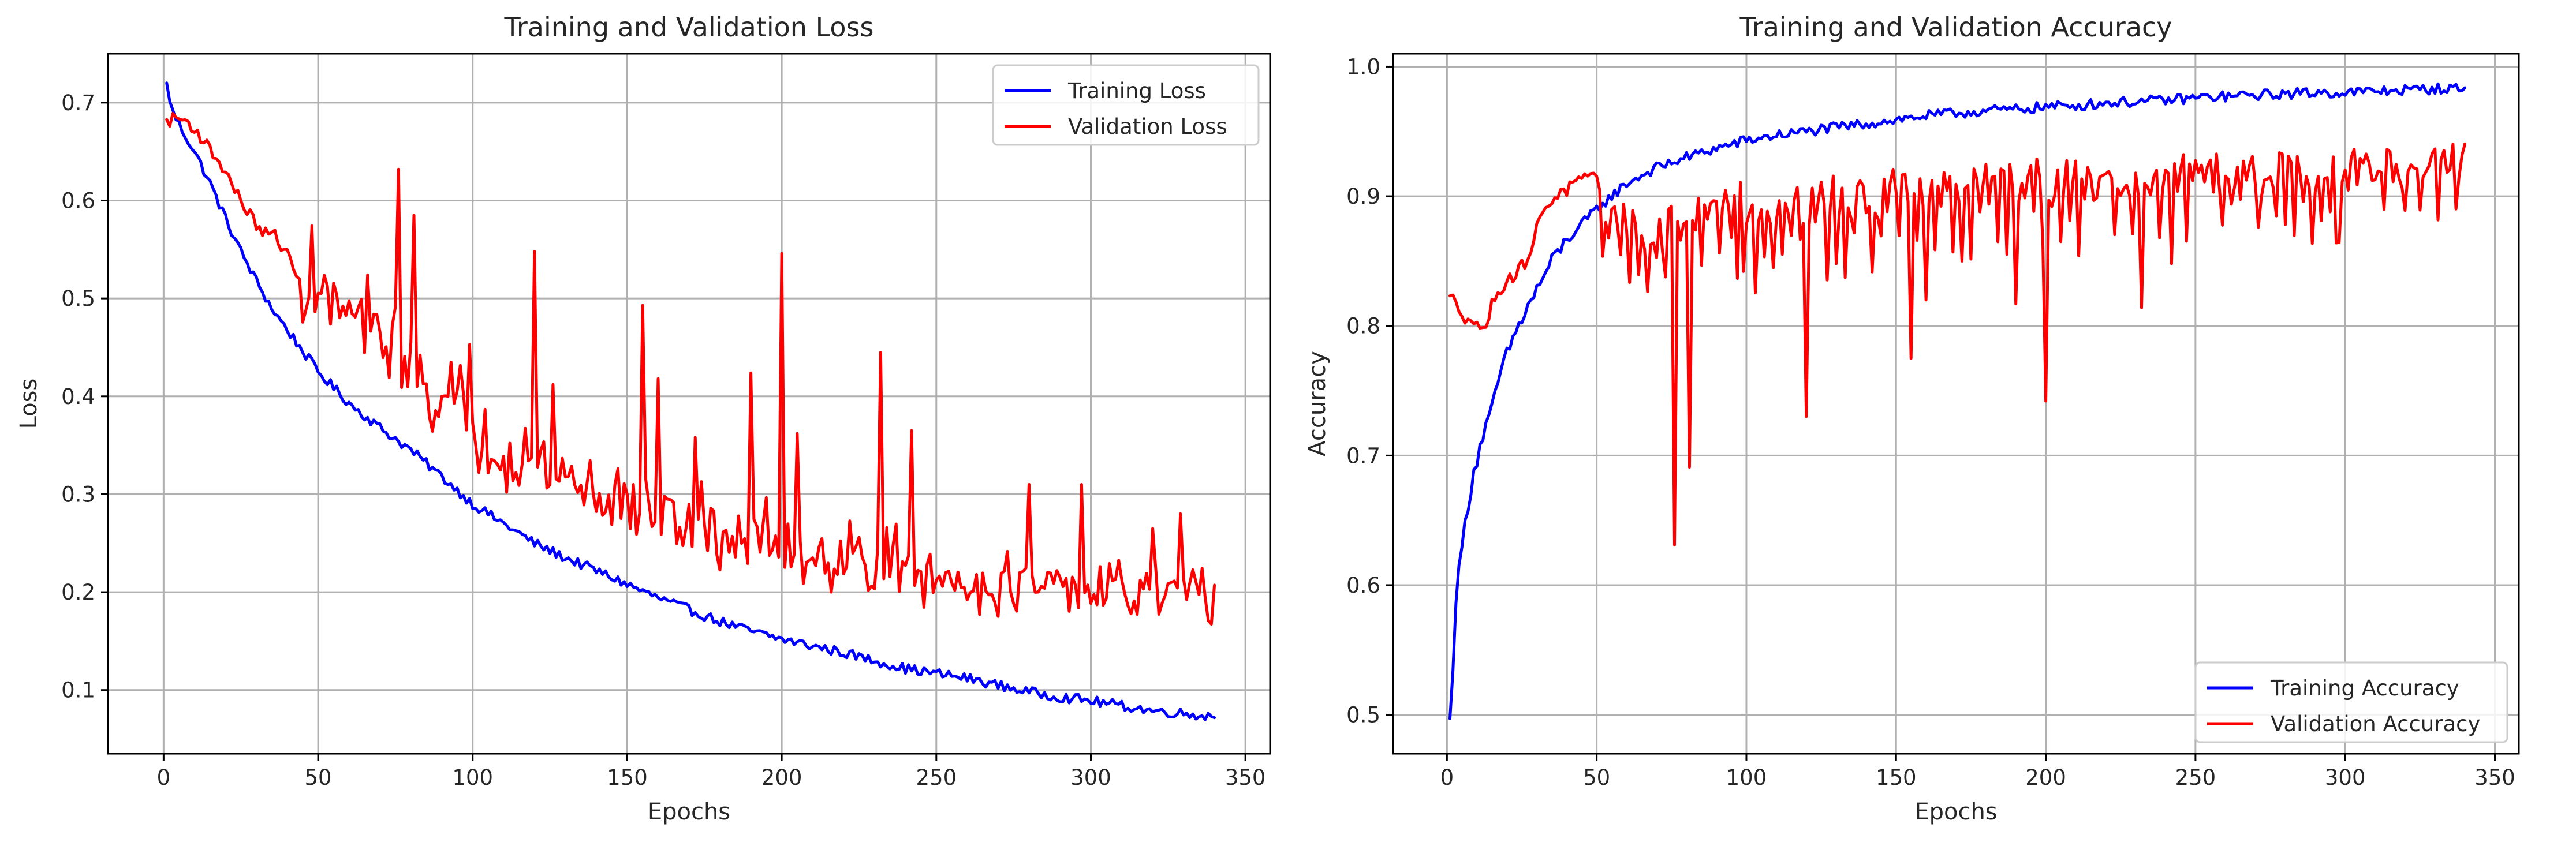 This screenshot has height=846, width=2576. What do you see at coordinates (1363, 196) in the screenshot?
I see `y-tick-label: 0.9` at bounding box center [1363, 196].